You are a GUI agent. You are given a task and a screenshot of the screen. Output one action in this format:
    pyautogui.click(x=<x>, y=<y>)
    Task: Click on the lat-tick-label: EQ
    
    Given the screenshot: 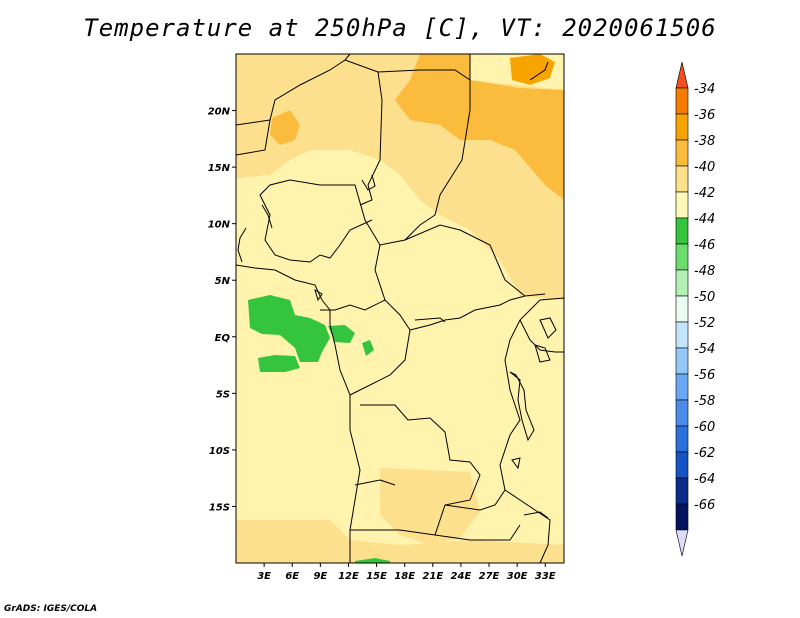 What is the action you would take?
    pyautogui.click(x=223, y=338)
    